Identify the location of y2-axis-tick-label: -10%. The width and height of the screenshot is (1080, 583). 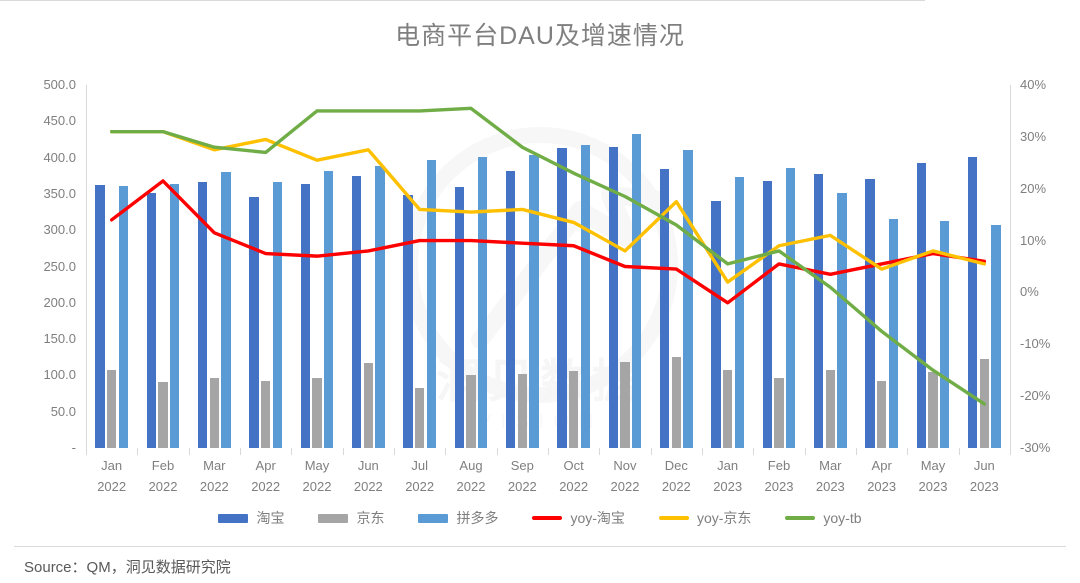
(1035, 344).